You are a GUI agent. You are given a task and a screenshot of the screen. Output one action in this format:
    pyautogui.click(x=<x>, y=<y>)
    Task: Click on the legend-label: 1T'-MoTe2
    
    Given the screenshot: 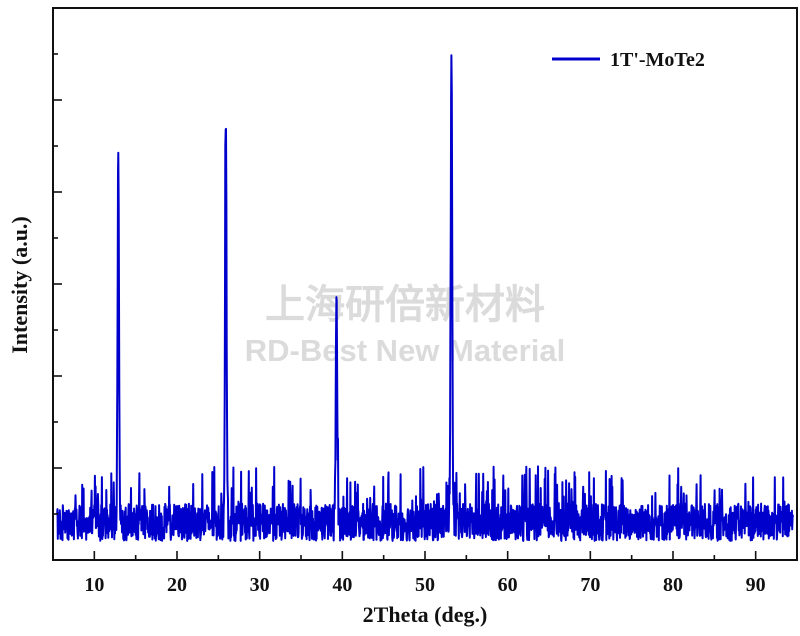 What is the action you would take?
    pyautogui.click(x=657, y=60)
    